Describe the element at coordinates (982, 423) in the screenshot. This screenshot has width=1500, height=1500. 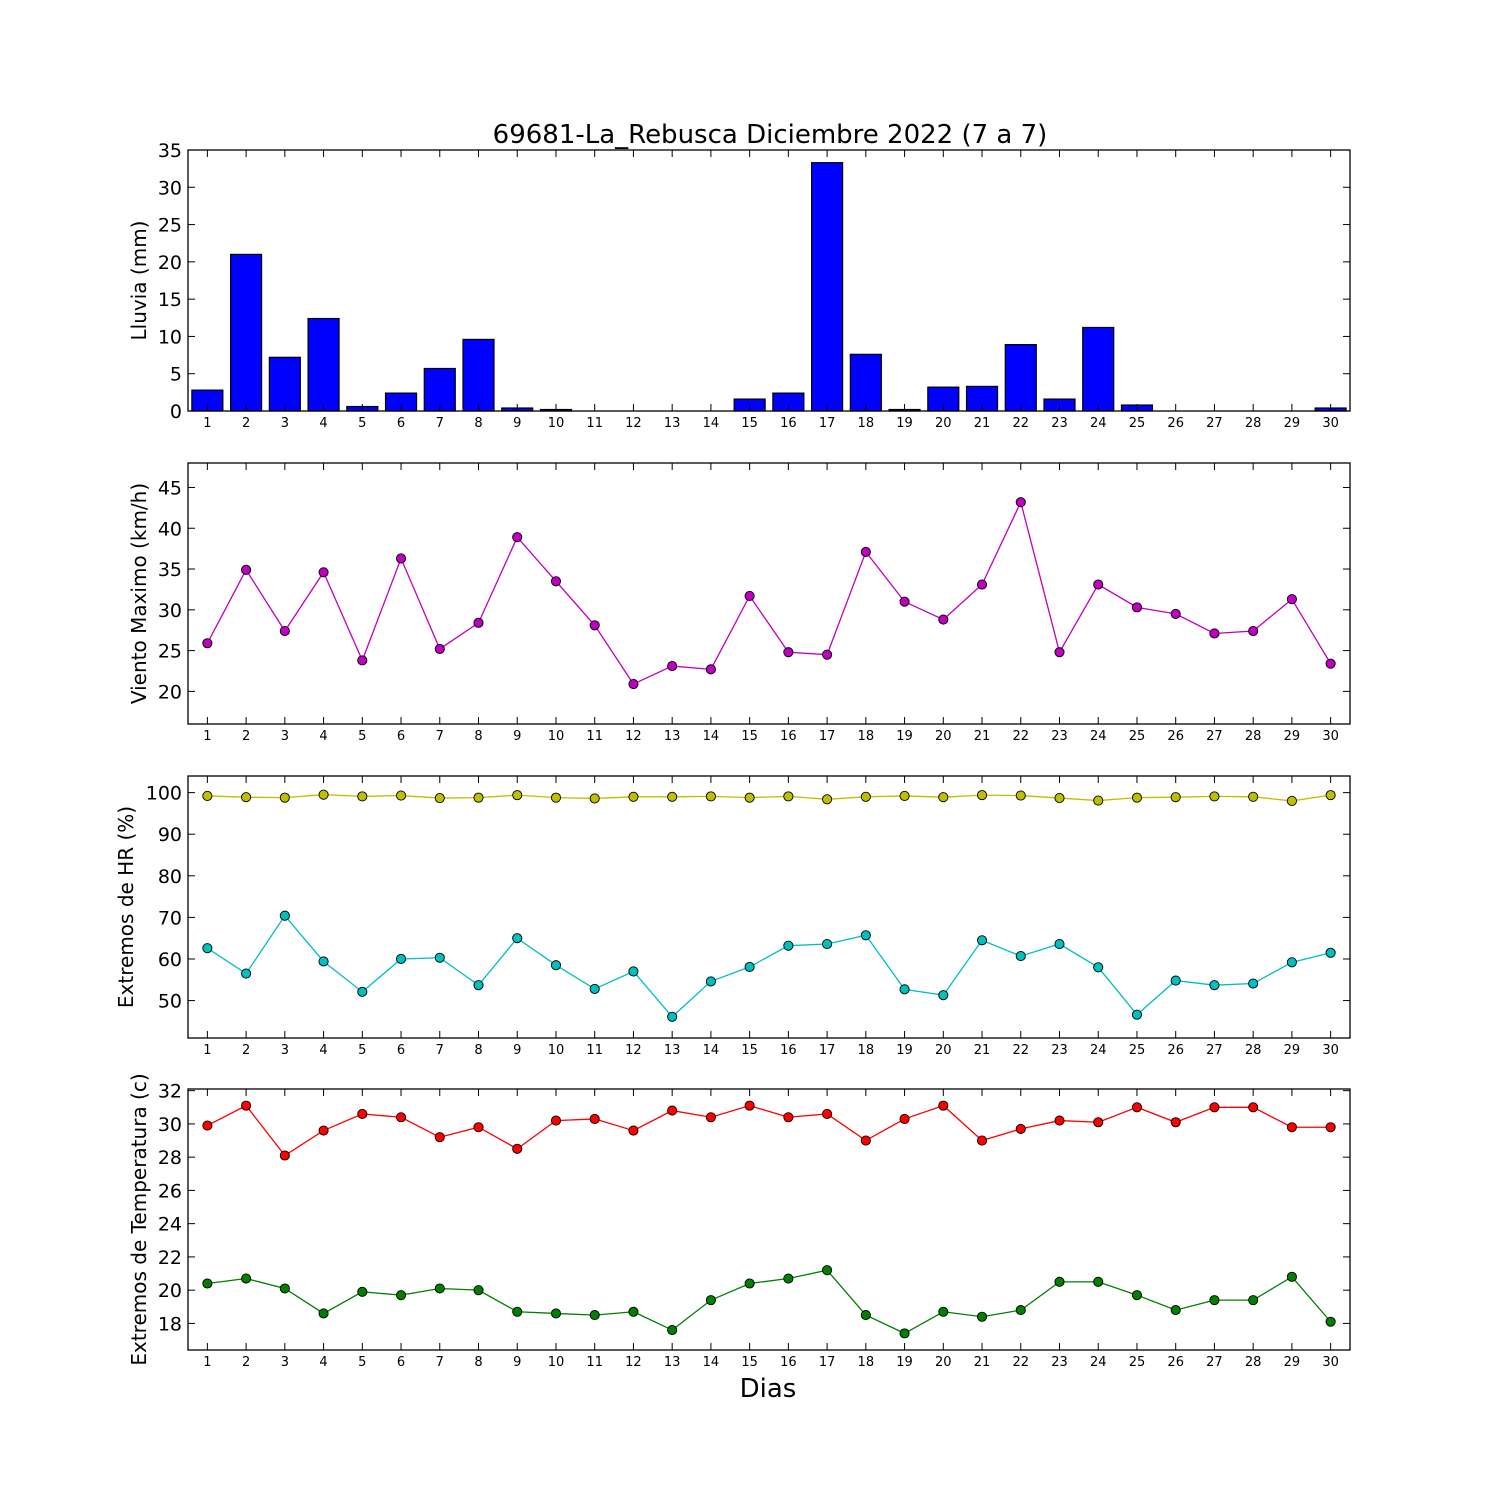
I see `x-tick-label: 21` at that location.